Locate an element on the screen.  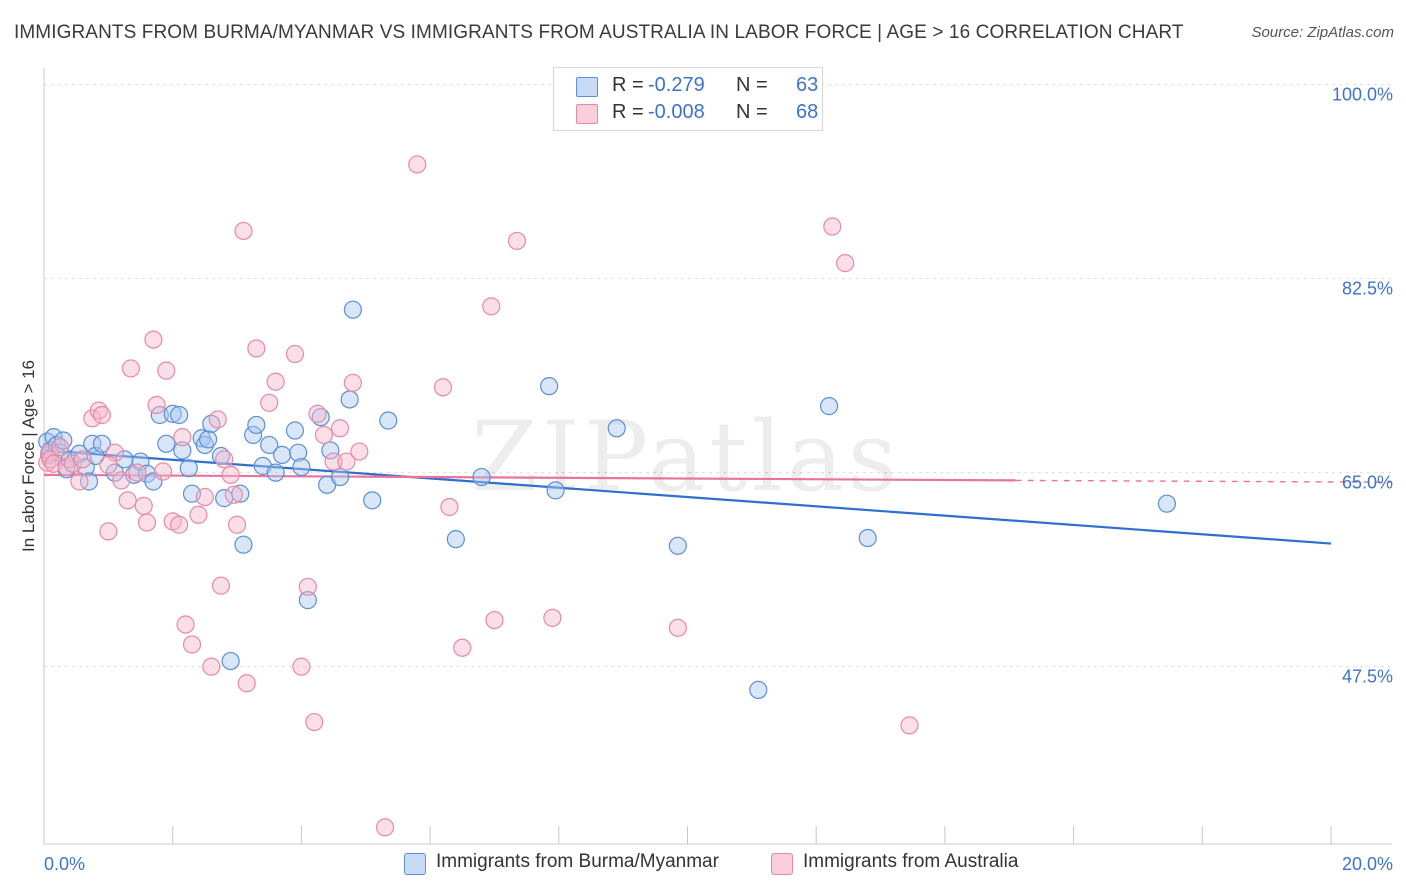
correlation-legend: R = -0.279 N = 63 R = -0.008 N = 68 is located at coordinates (688, 99).